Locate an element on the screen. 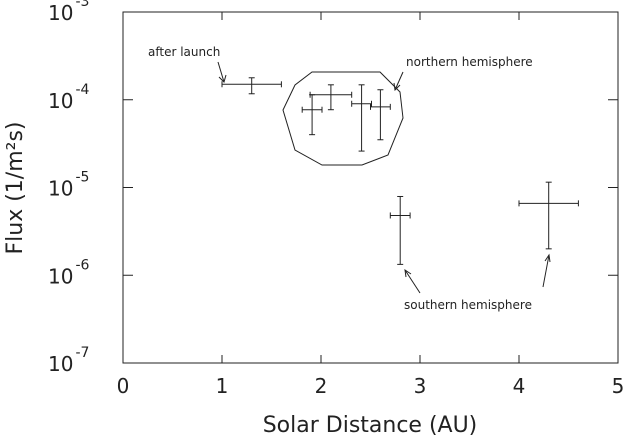 The width and height of the screenshot is (624, 440). annotation: northern hemisphere is located at coordinates (469, 62).